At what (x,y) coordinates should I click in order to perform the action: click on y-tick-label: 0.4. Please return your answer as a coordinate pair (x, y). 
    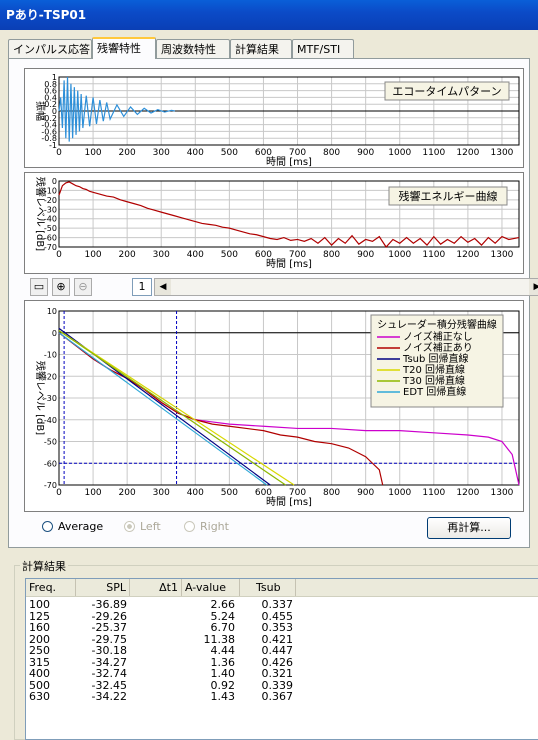
    Looking at the image, I should click on (50, 97).